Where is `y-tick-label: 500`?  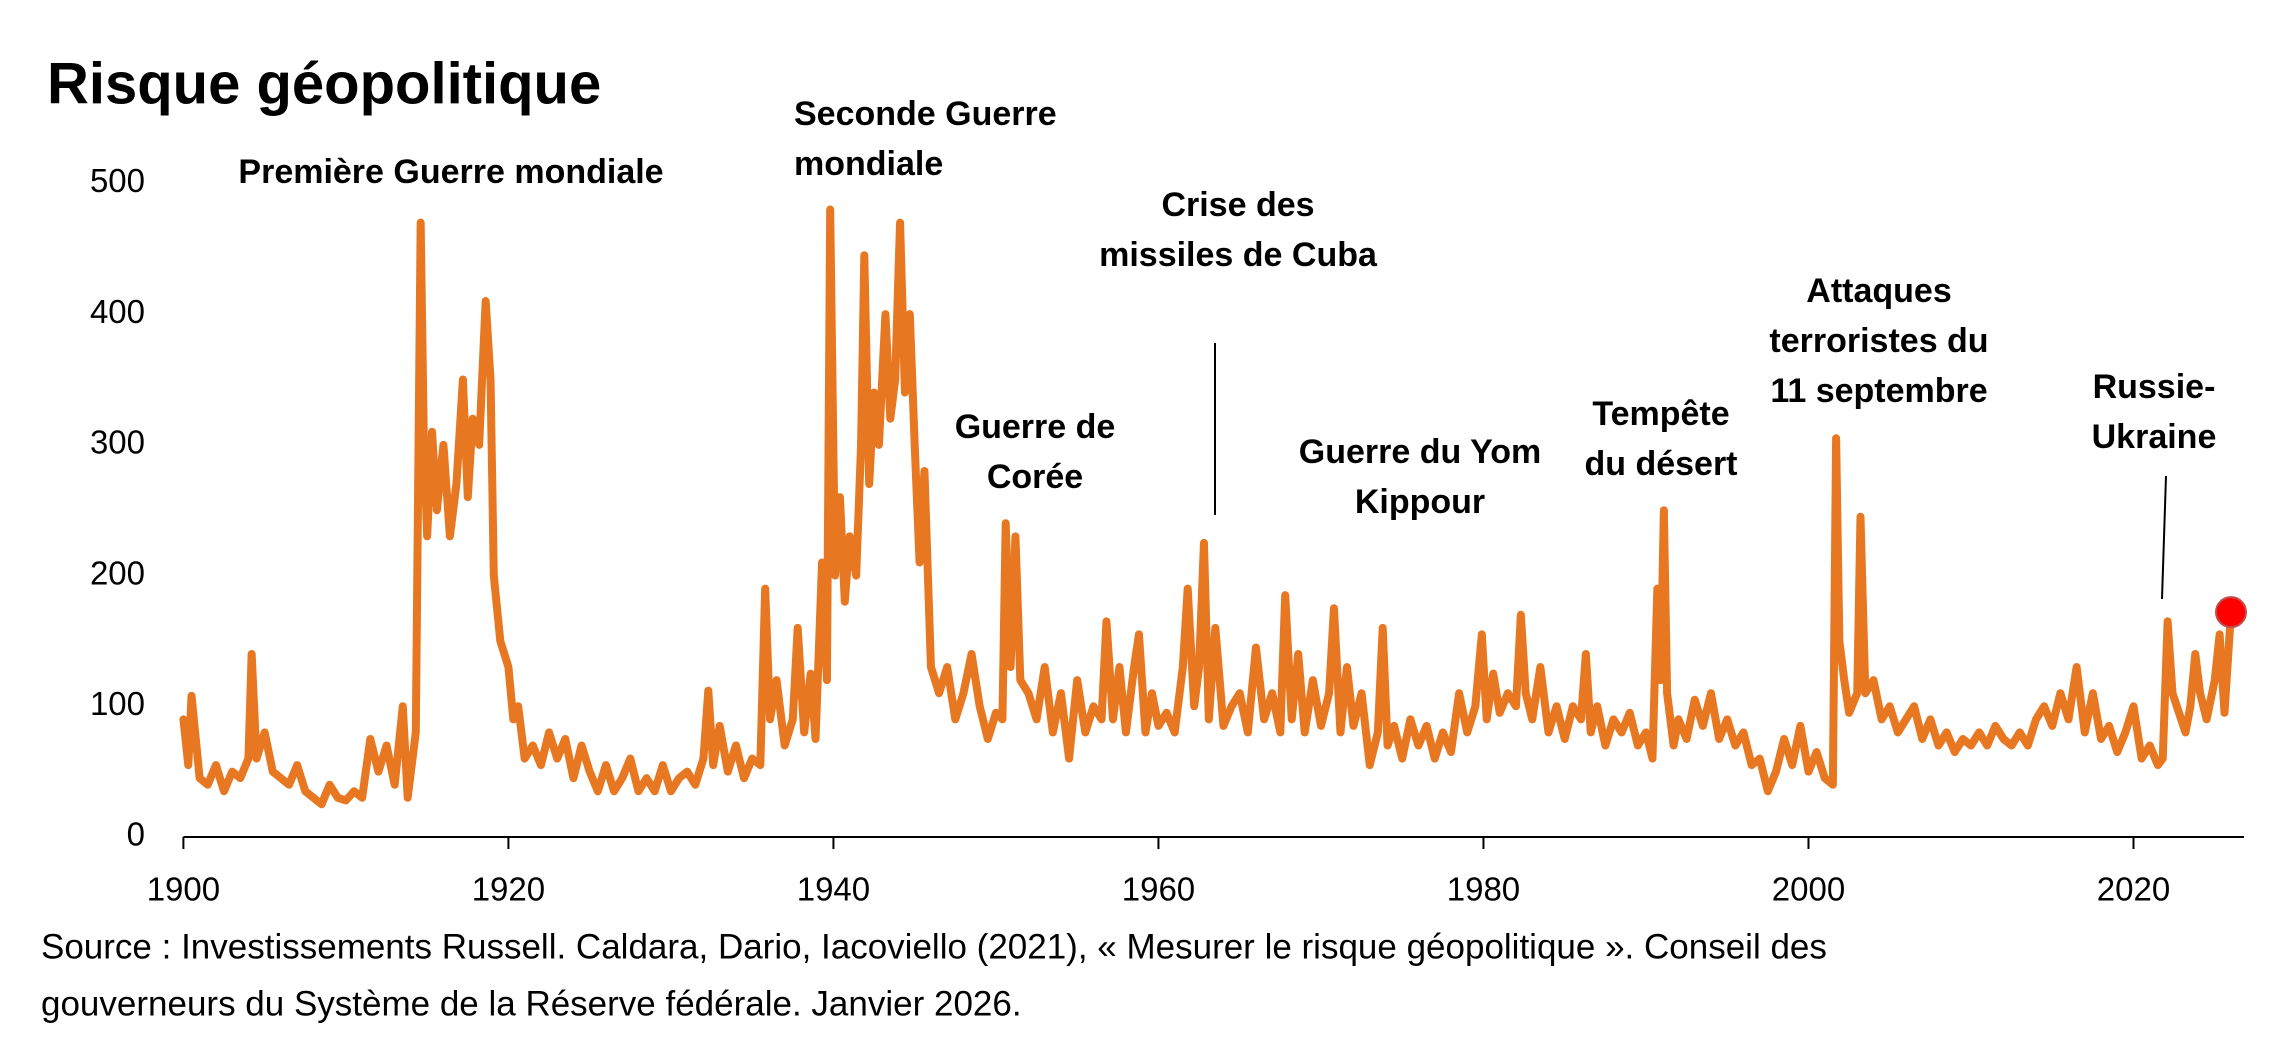 y-tick-label: 500 is located at coordinates (117, 180).